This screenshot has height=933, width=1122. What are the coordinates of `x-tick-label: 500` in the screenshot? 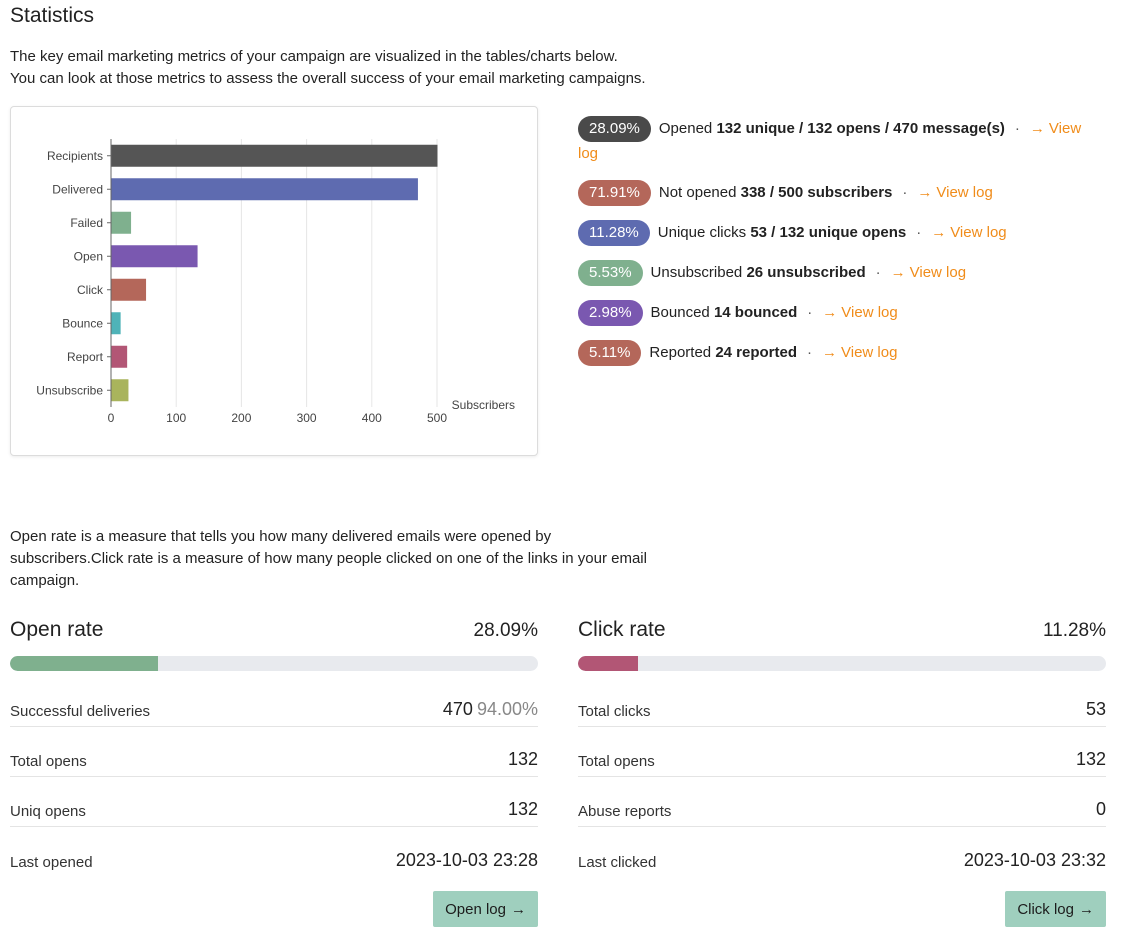 It's located at (437, 418).